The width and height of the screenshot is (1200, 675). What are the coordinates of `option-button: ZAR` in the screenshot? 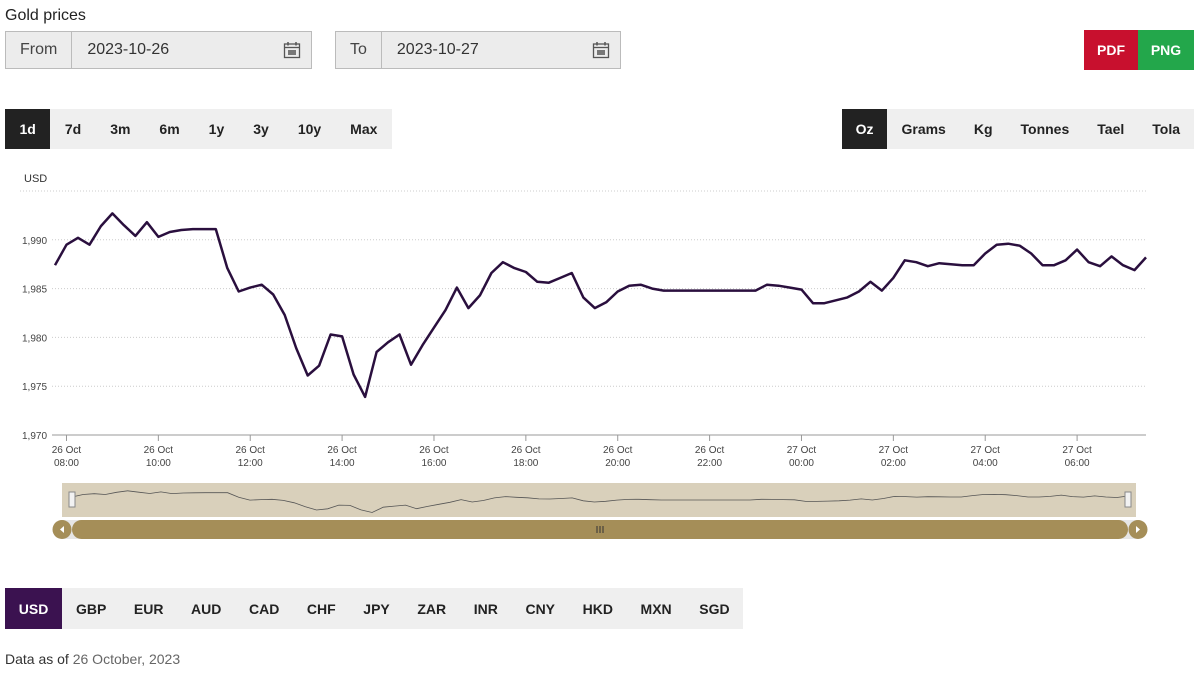 It's located at (432, 608).